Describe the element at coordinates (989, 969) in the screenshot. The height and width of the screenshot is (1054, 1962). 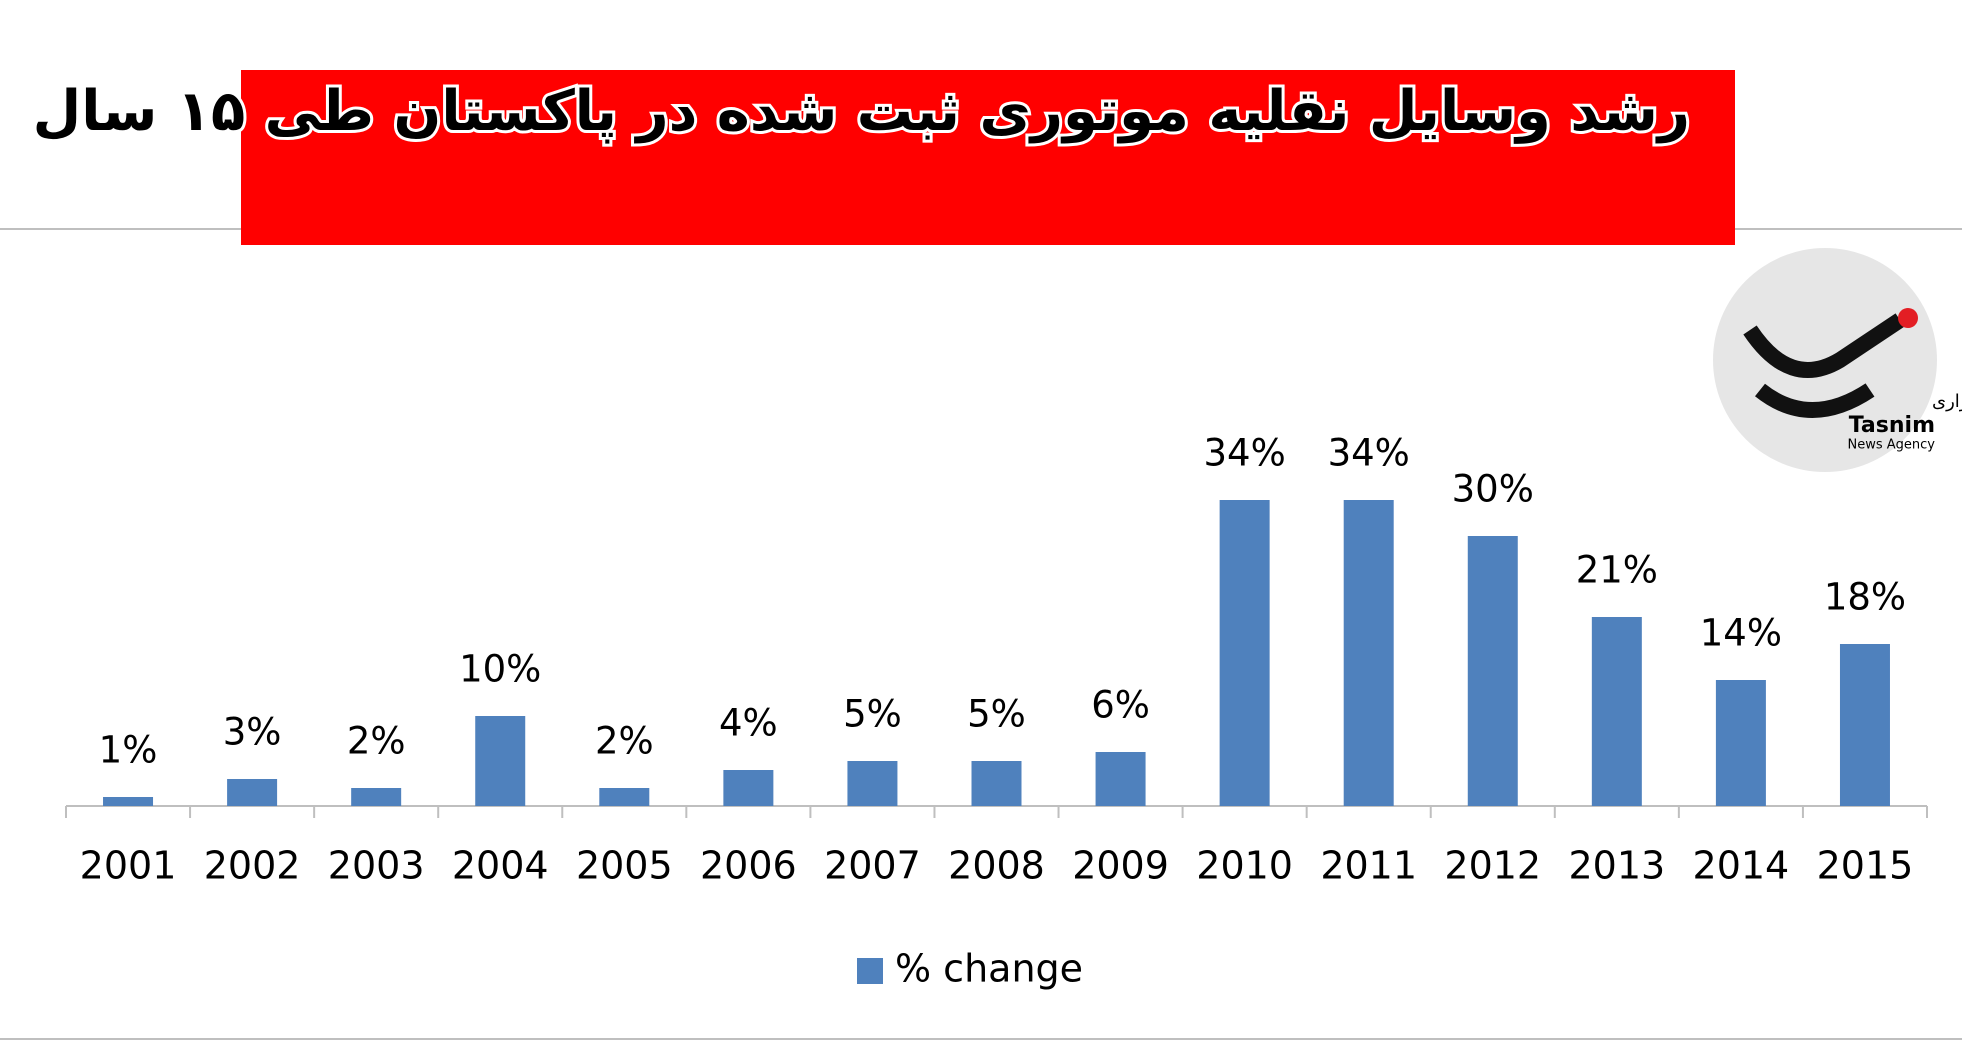
I see `legend-label: % change` at that location.